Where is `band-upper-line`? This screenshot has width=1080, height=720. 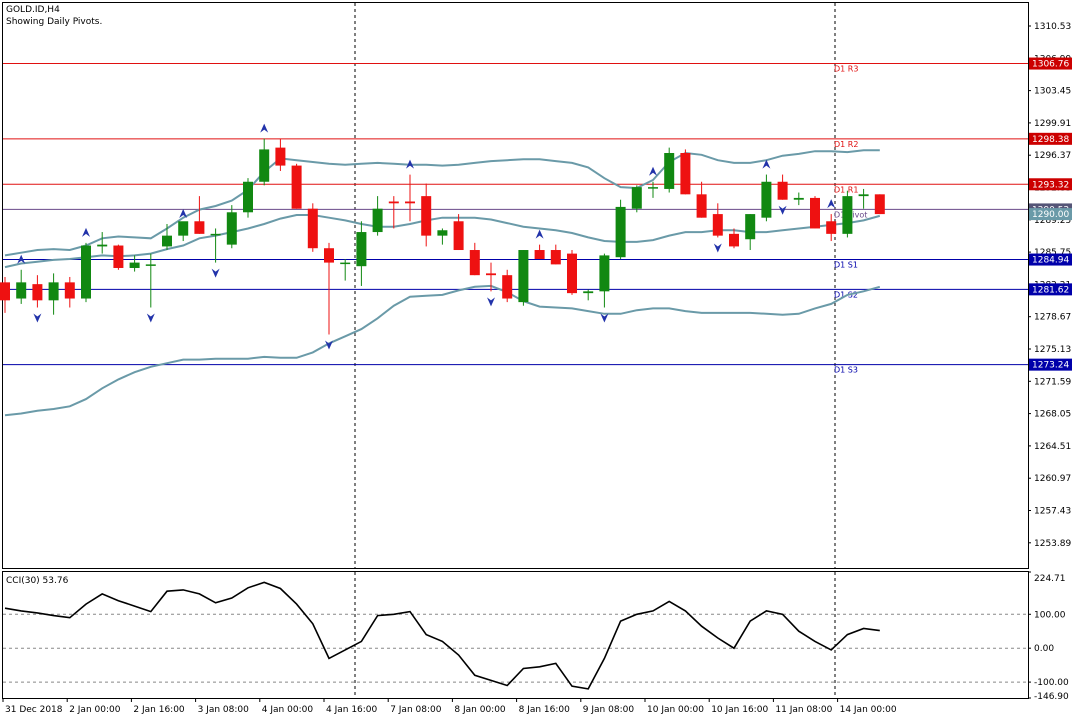 band-upper-line is located at coordinates (442, 203).